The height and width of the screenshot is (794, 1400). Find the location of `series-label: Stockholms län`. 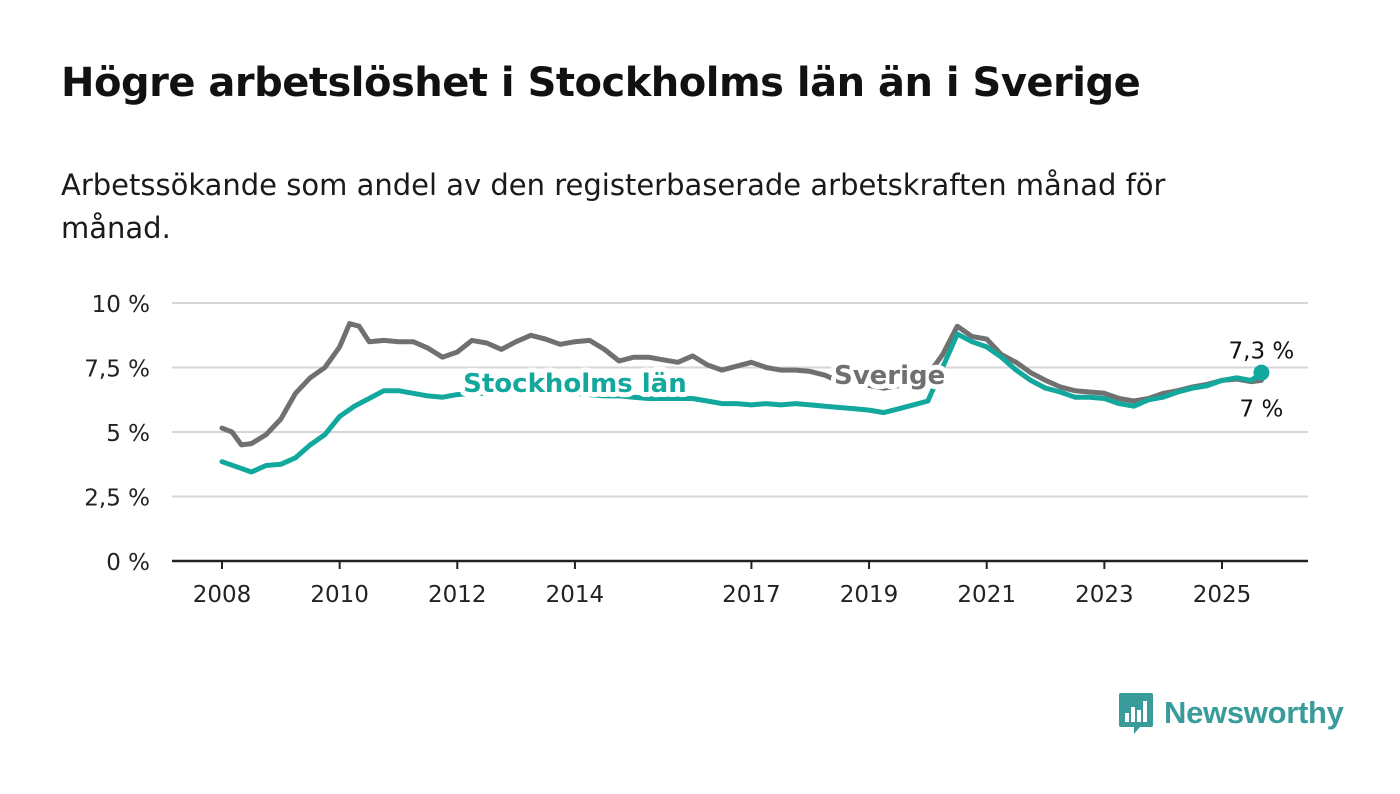

series-label: Stockholms län is located at coordinates (575, 384).